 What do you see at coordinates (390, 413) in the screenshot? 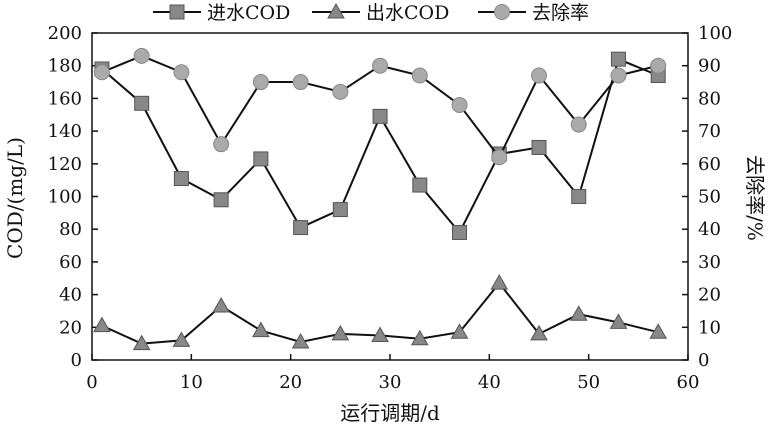
I see `x-axis-title: 运行调期/d` at bounding box center [390, 413].